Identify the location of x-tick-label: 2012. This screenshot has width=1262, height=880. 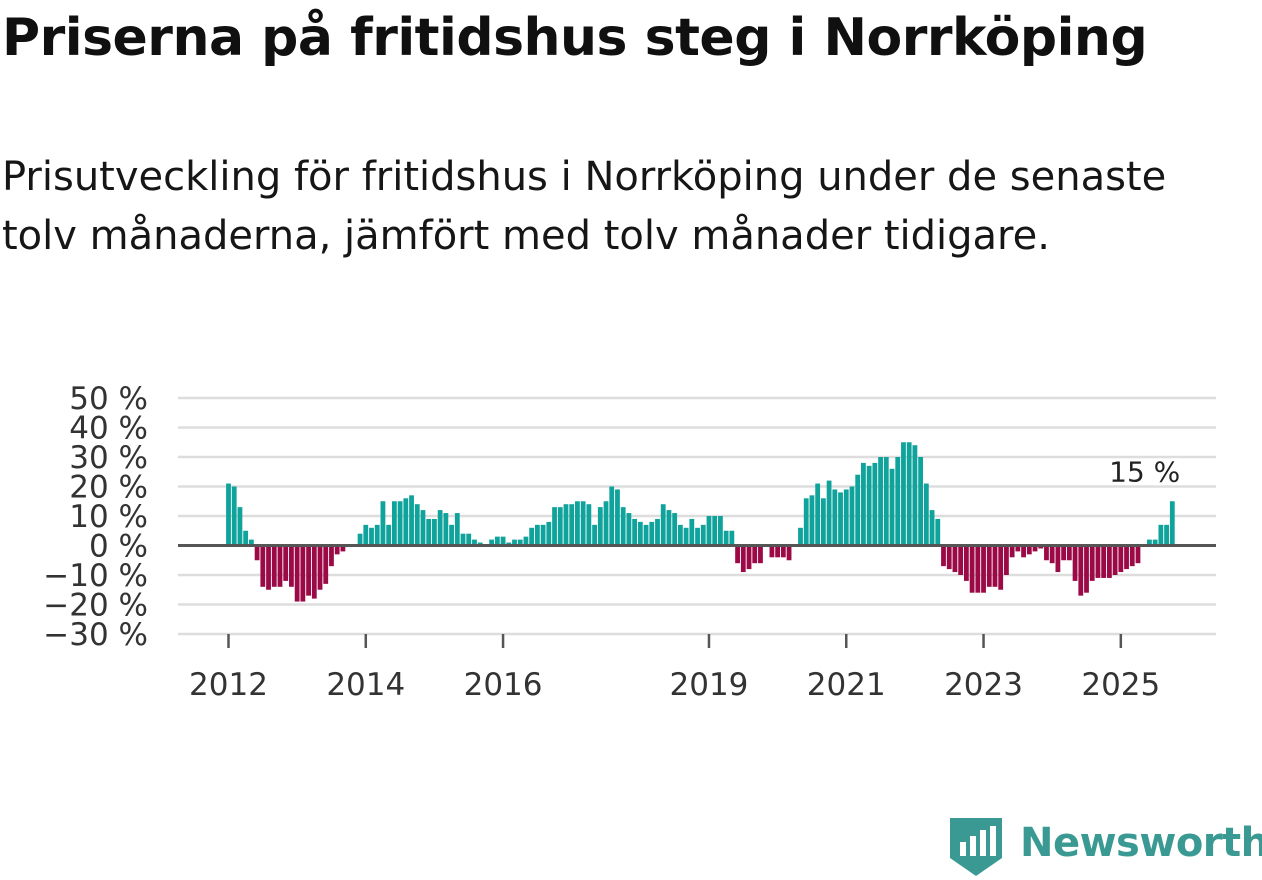
(228, 685).